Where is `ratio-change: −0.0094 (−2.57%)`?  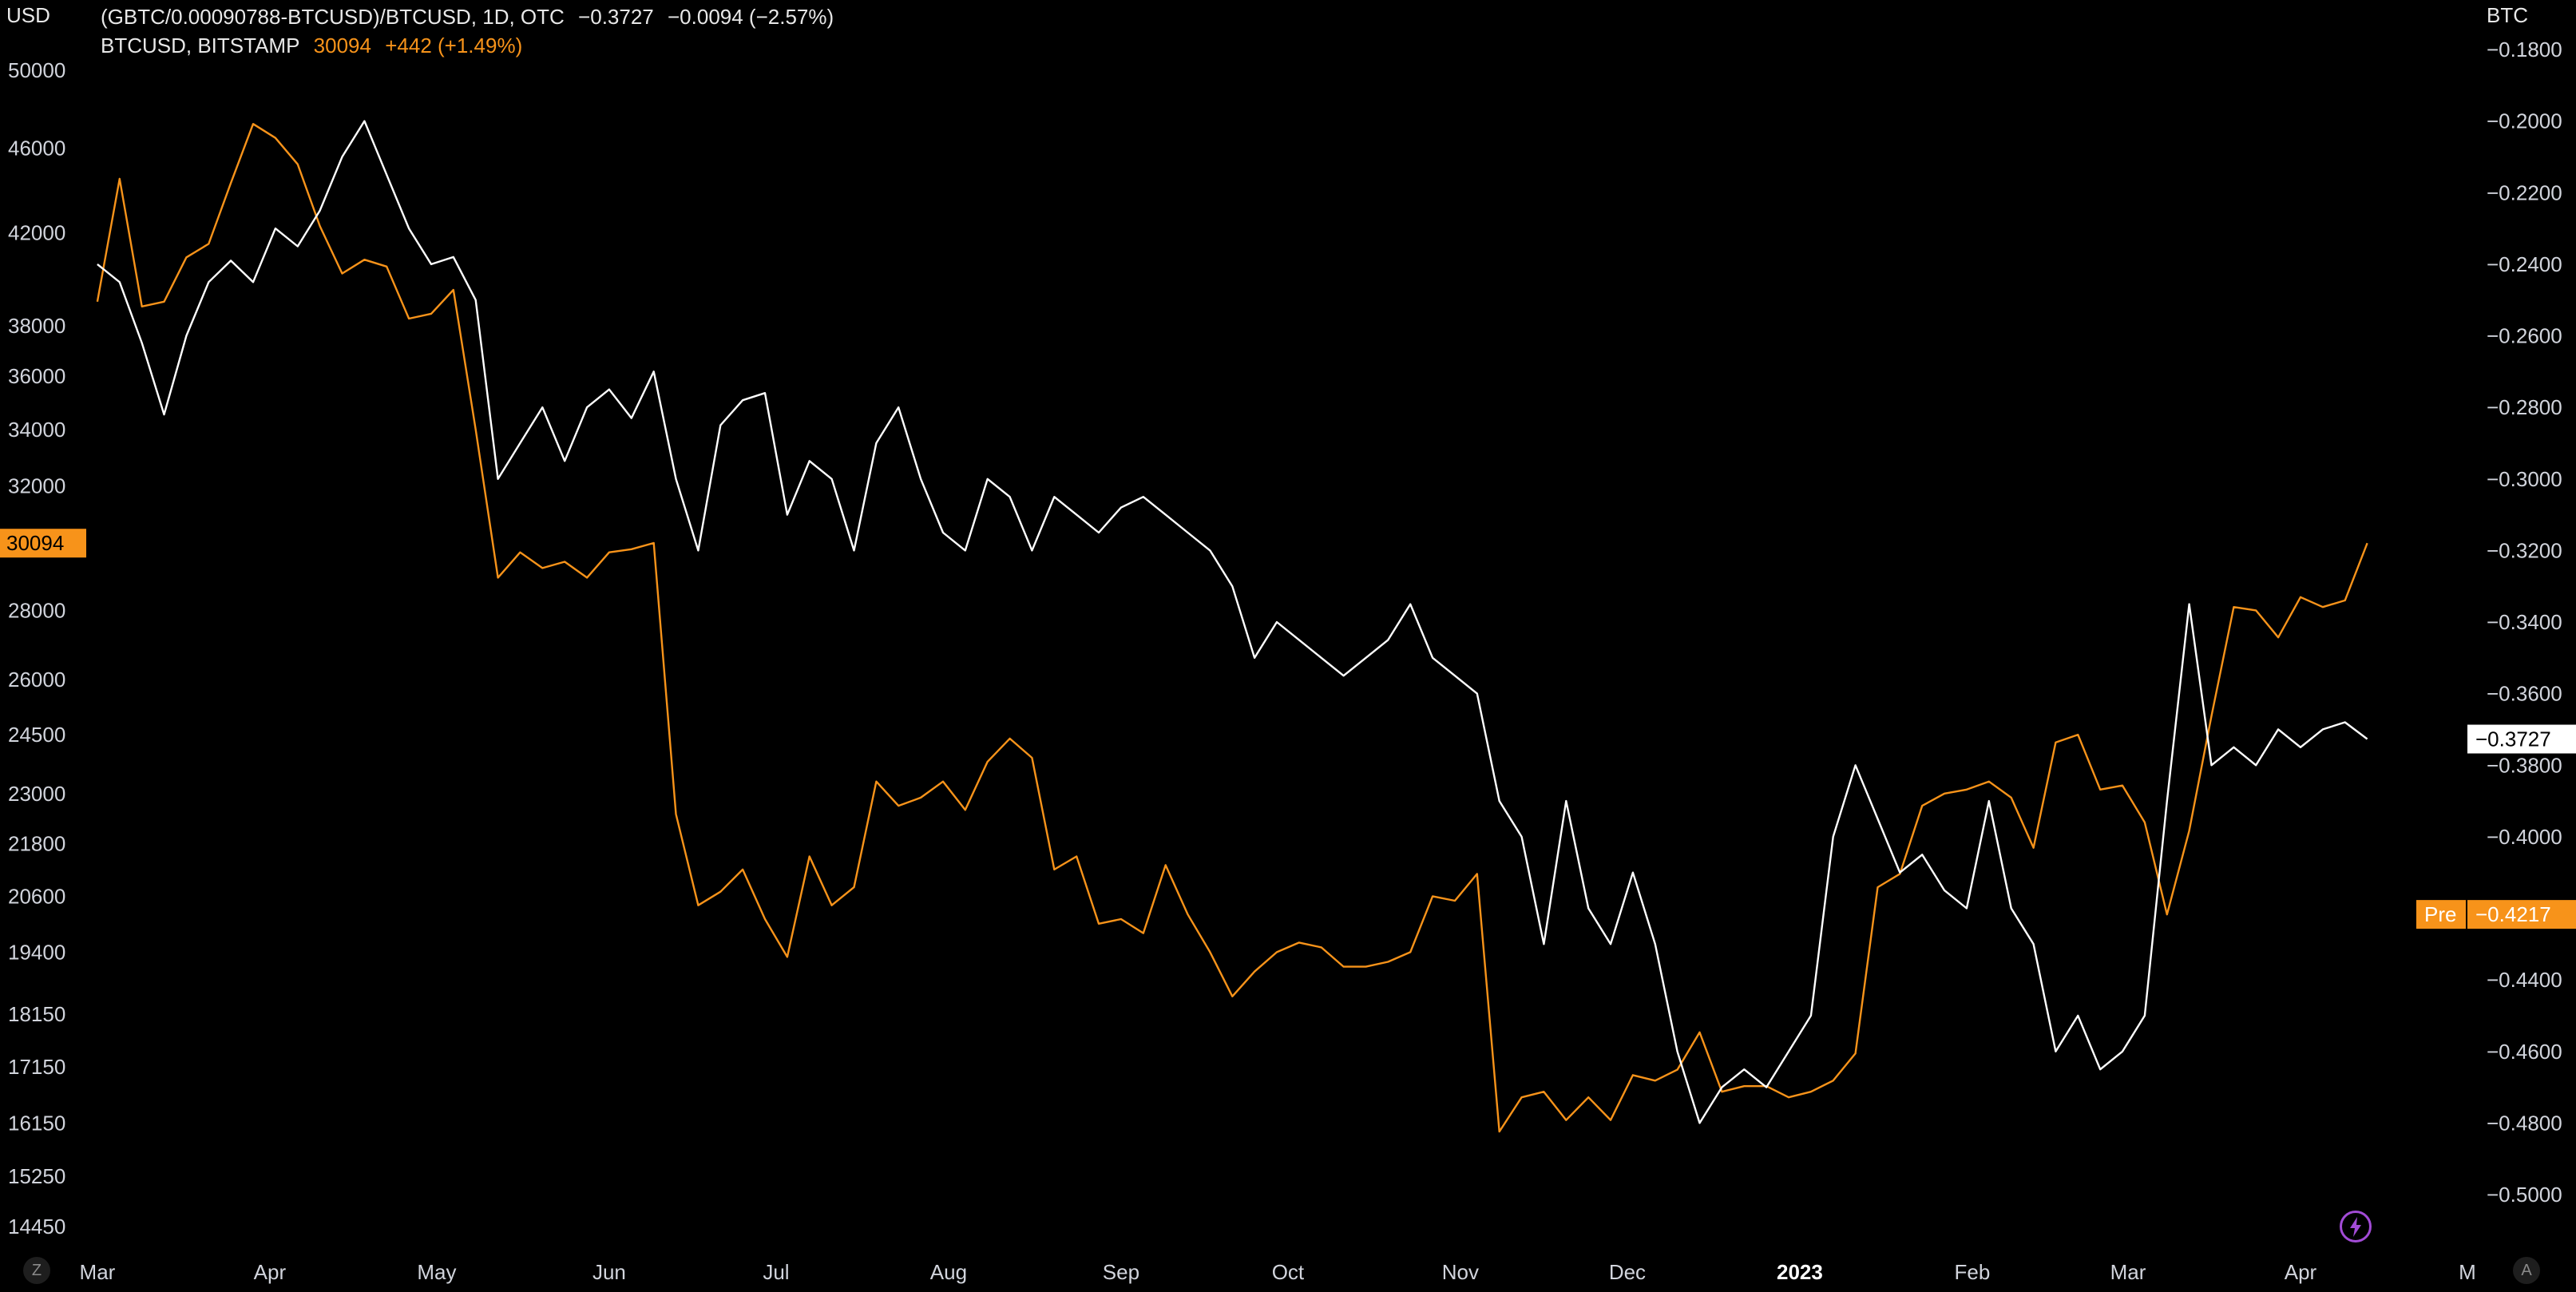
ratio-change: −0.0094 (−2.57%) is located at coordinates (751, 17).